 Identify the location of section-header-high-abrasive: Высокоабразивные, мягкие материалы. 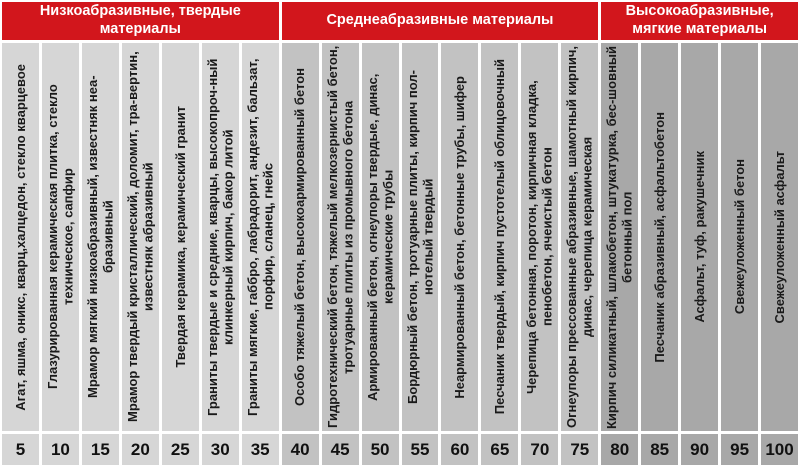
(699, 21).